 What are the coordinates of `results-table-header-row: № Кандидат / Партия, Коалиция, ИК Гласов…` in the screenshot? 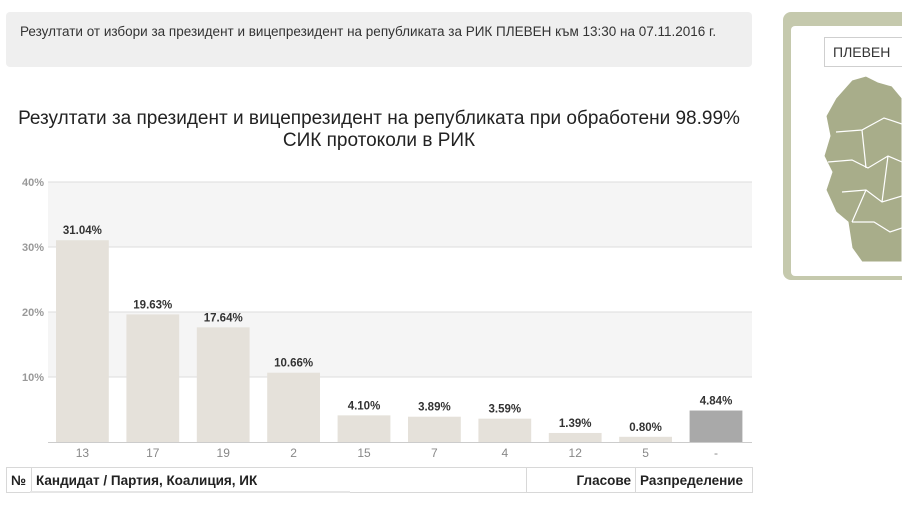 It's located at (379, 480).